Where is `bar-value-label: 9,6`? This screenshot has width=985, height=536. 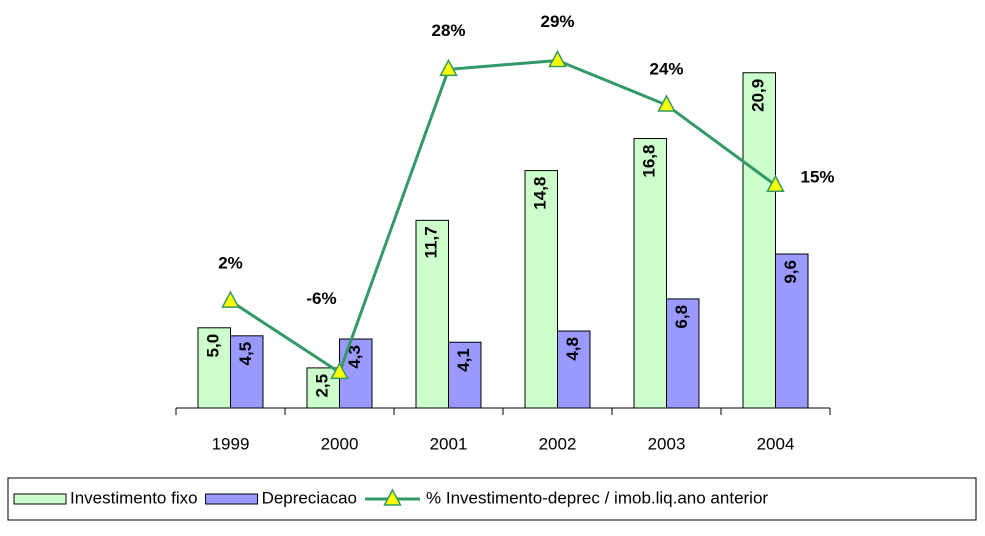 bar-value-label: 9,6 is located at coordinates (790, 272).